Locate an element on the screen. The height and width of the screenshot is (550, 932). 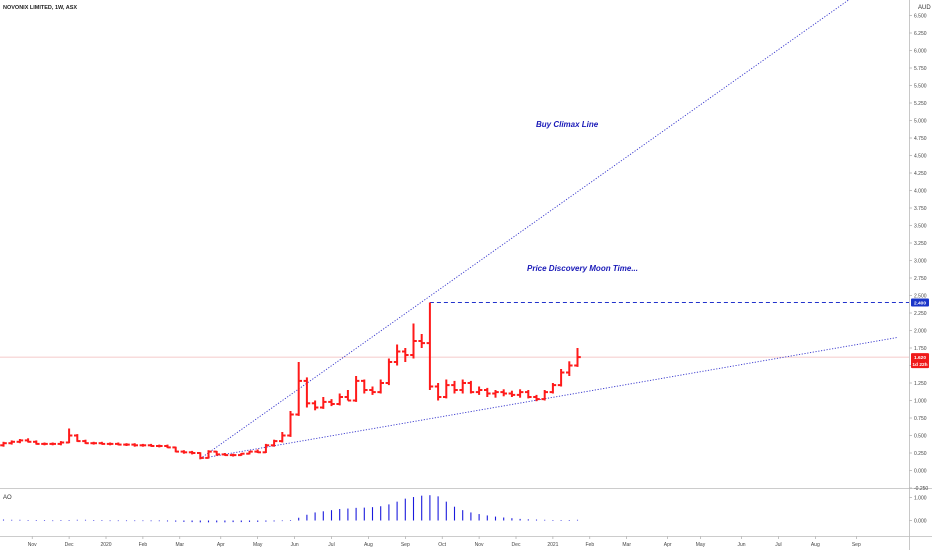
y-tick-label: 5.750 is located at coordinates (920, 69).